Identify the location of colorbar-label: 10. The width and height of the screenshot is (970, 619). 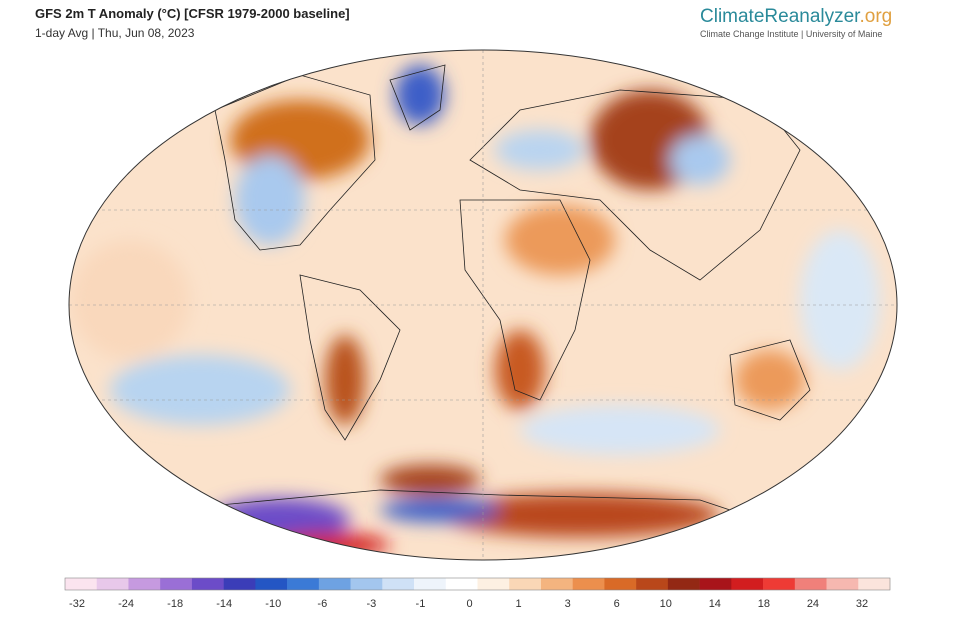
(666, 604).